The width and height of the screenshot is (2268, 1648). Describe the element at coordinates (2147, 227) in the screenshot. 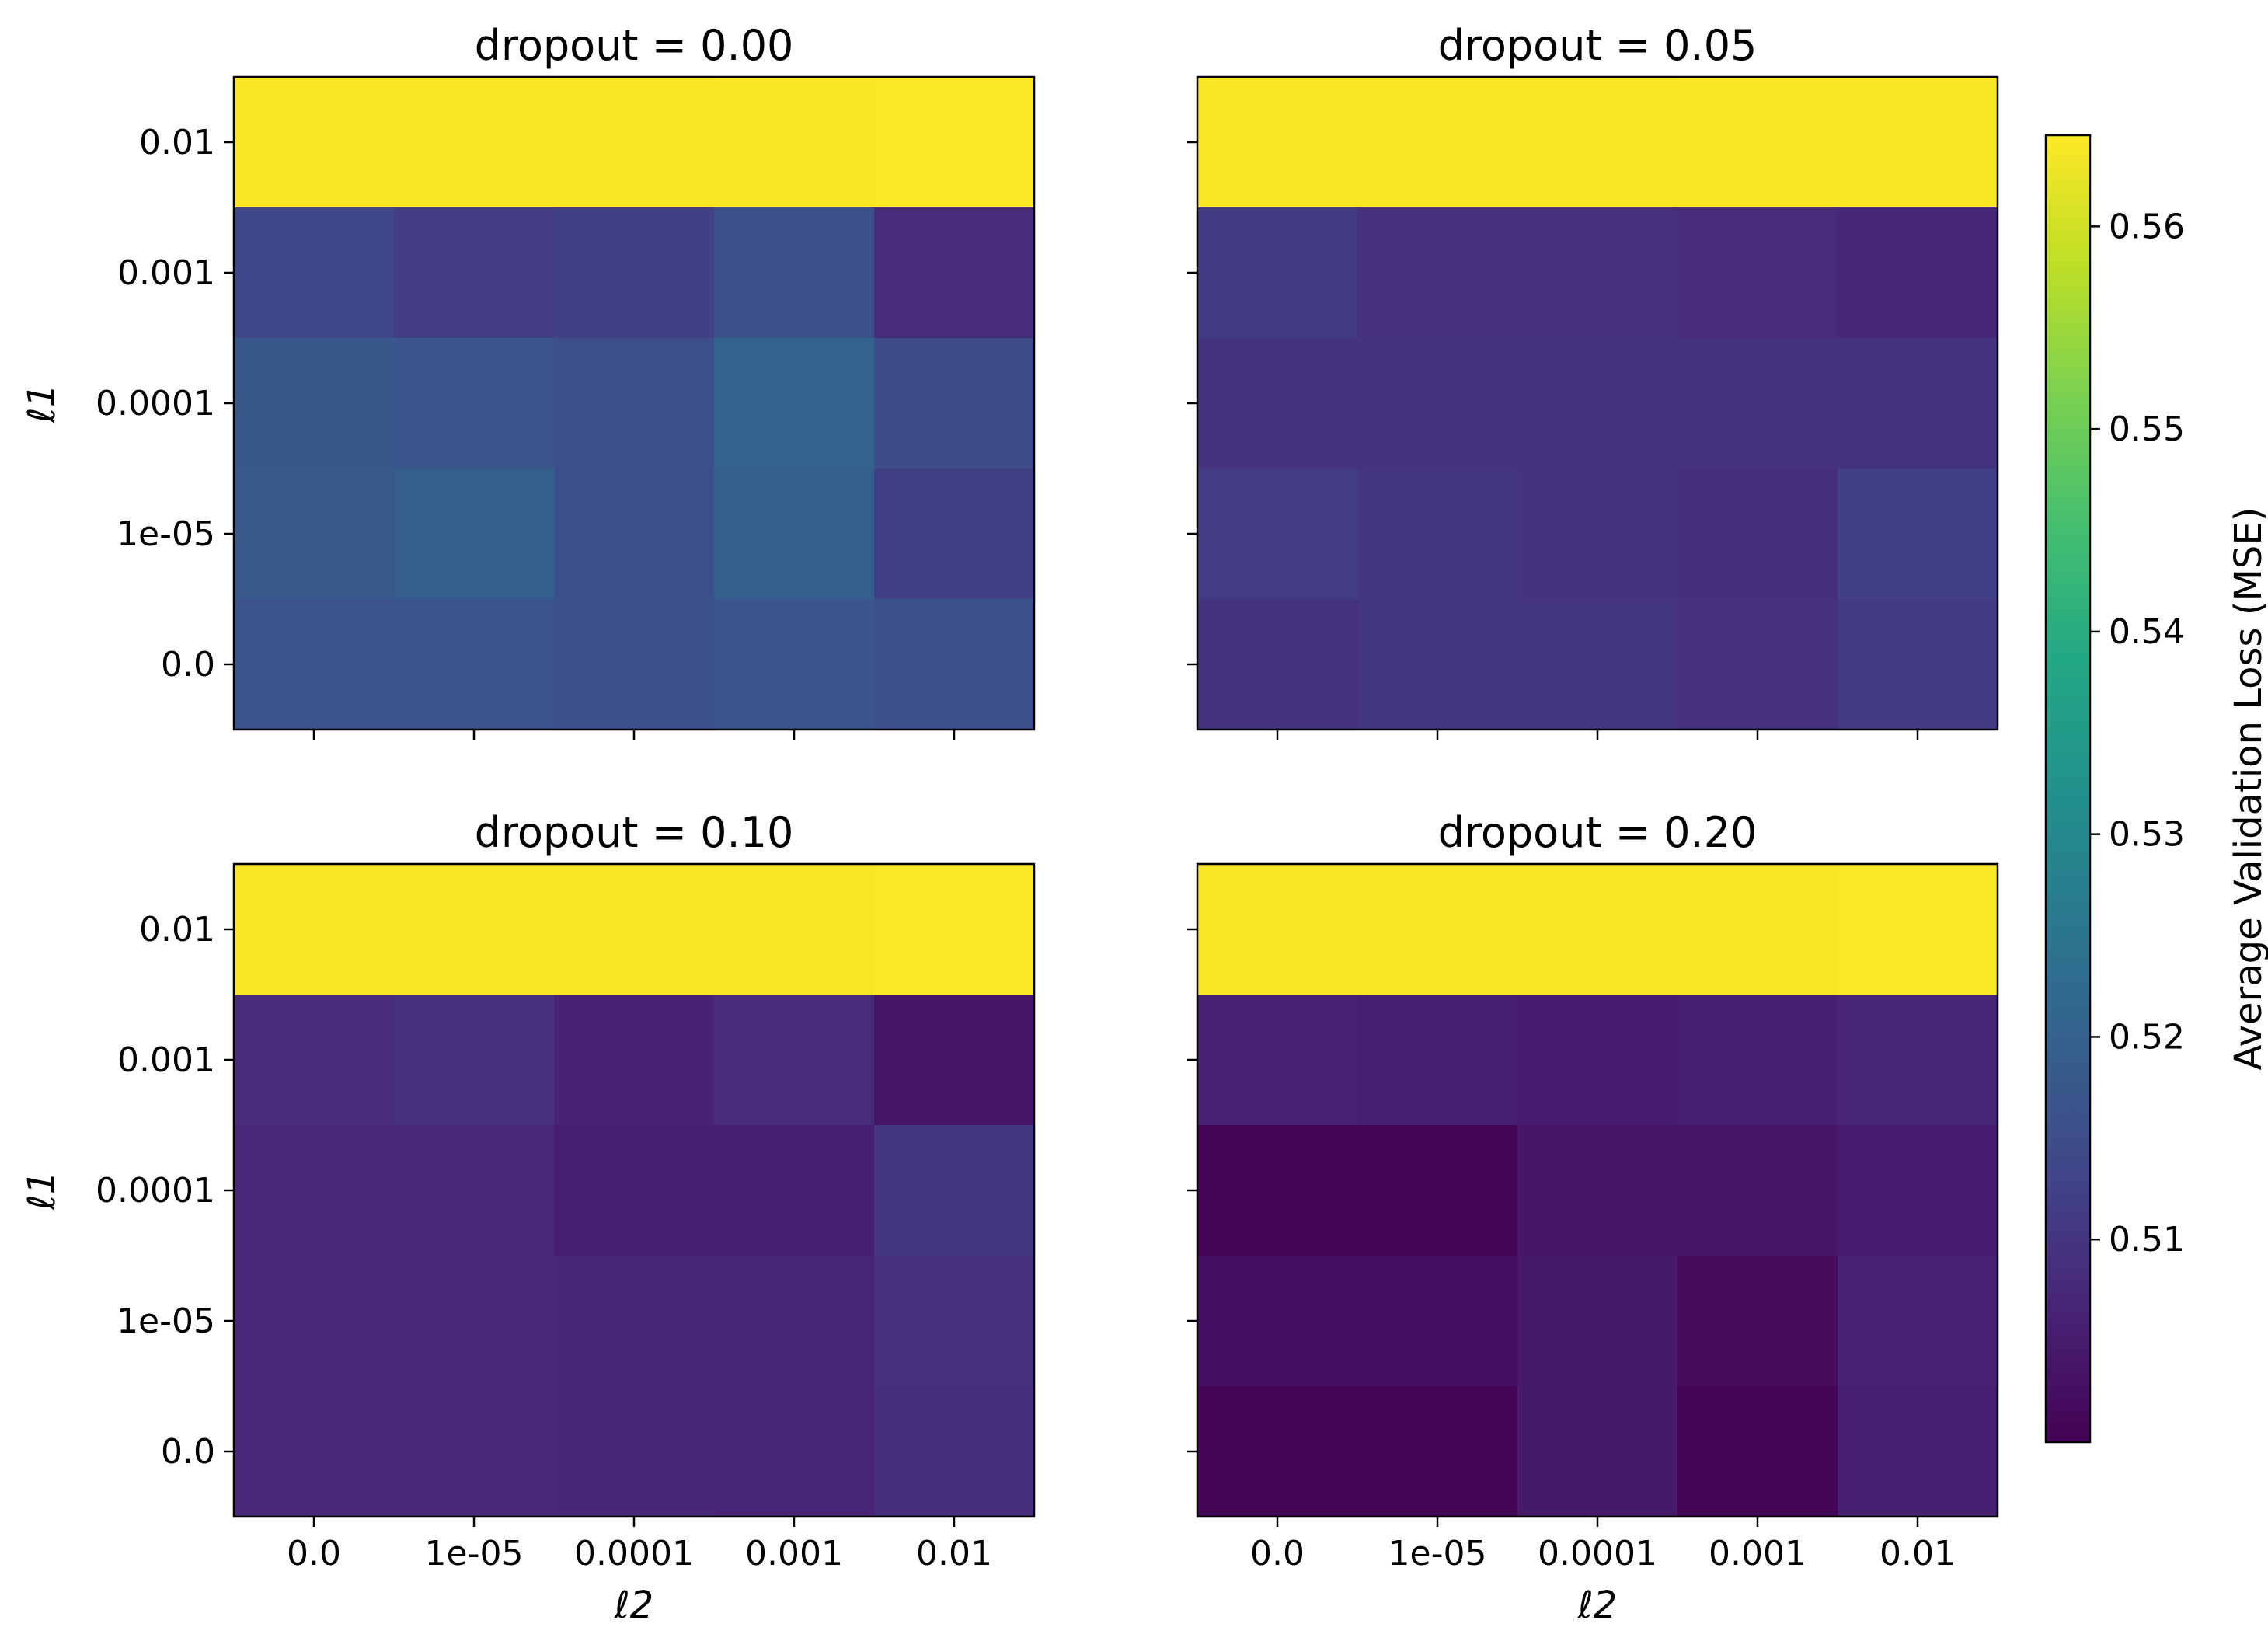

I see `colorbar-tick-label: 0.56` at that location.